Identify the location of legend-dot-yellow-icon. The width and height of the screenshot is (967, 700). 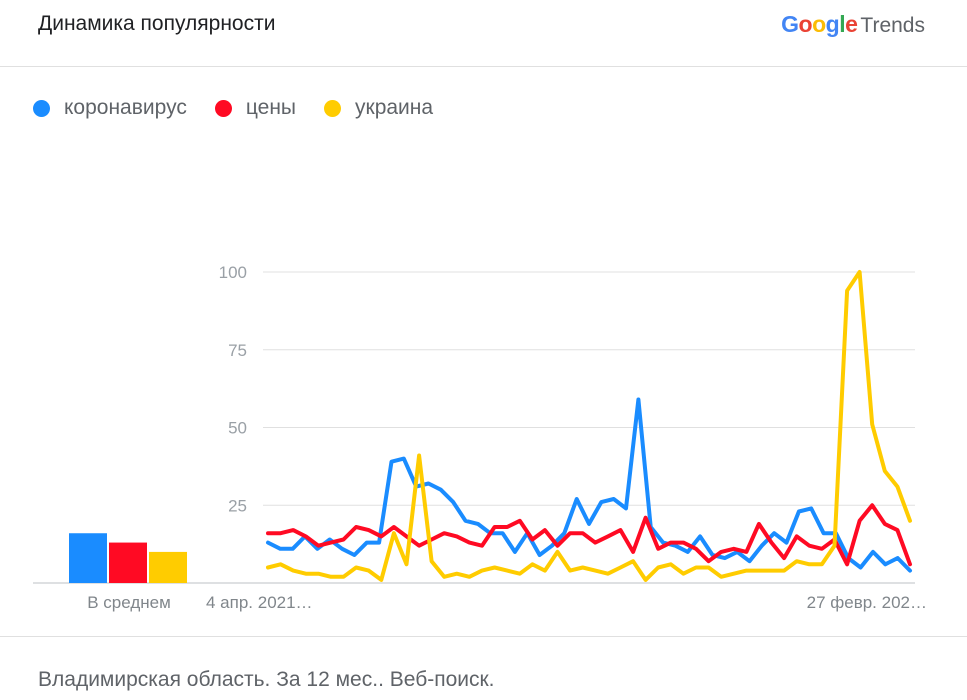
(333, 108).